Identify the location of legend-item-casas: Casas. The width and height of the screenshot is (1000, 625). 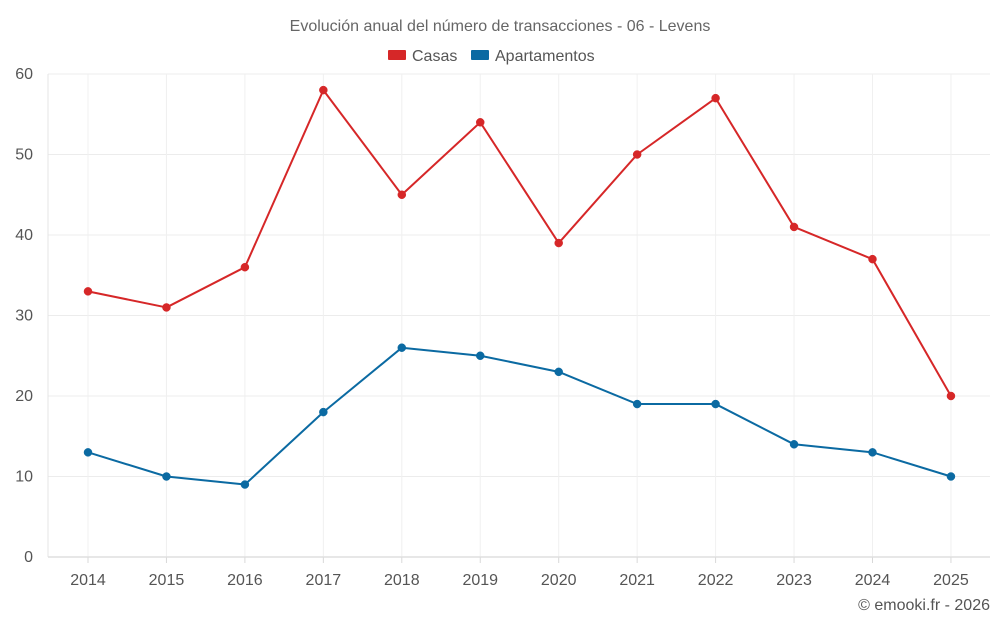
(422, 56).